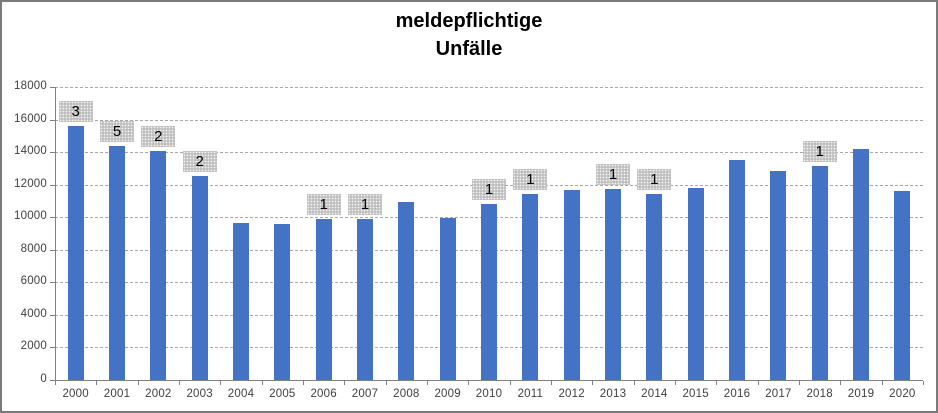  What do you see at coordinates (819, 394) in the screenshot?
I see `x-axis-tick-label: 2018` at bounding box center [819, 394].